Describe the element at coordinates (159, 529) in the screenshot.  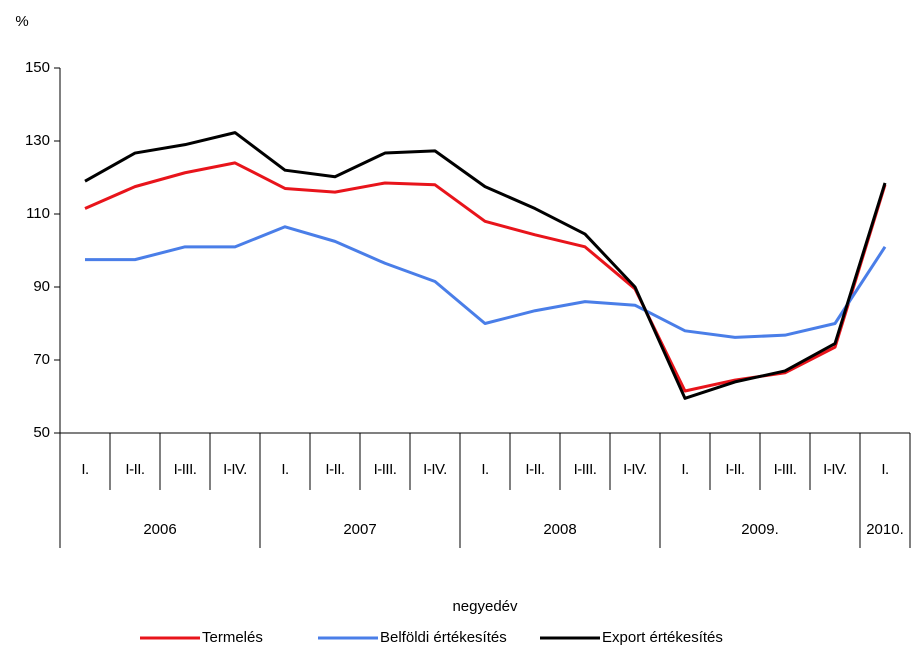
I see `group-label: 2006` at that location.